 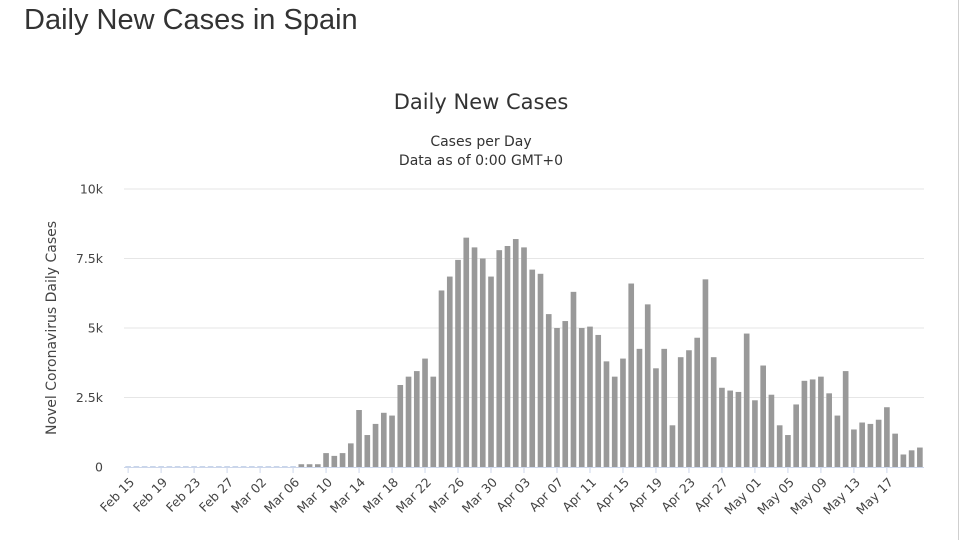 What do you see at coordinates (612, 495) in the screenshot?
I see `x-tick-label: Apr 15` at bounding box center [612, 495].